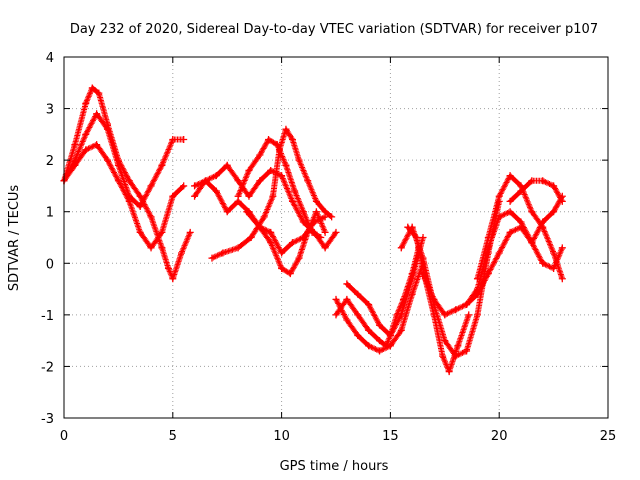 The width and height of the screenshot is (640, 480). I want to click on y-tick-label: 1, so click(50, 213).